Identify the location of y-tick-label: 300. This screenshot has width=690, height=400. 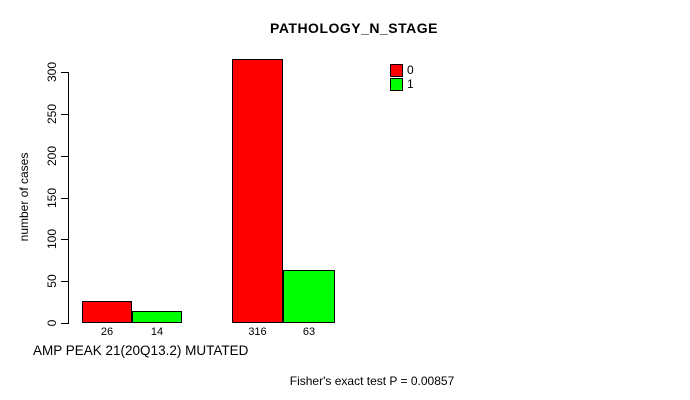
(52, 72).